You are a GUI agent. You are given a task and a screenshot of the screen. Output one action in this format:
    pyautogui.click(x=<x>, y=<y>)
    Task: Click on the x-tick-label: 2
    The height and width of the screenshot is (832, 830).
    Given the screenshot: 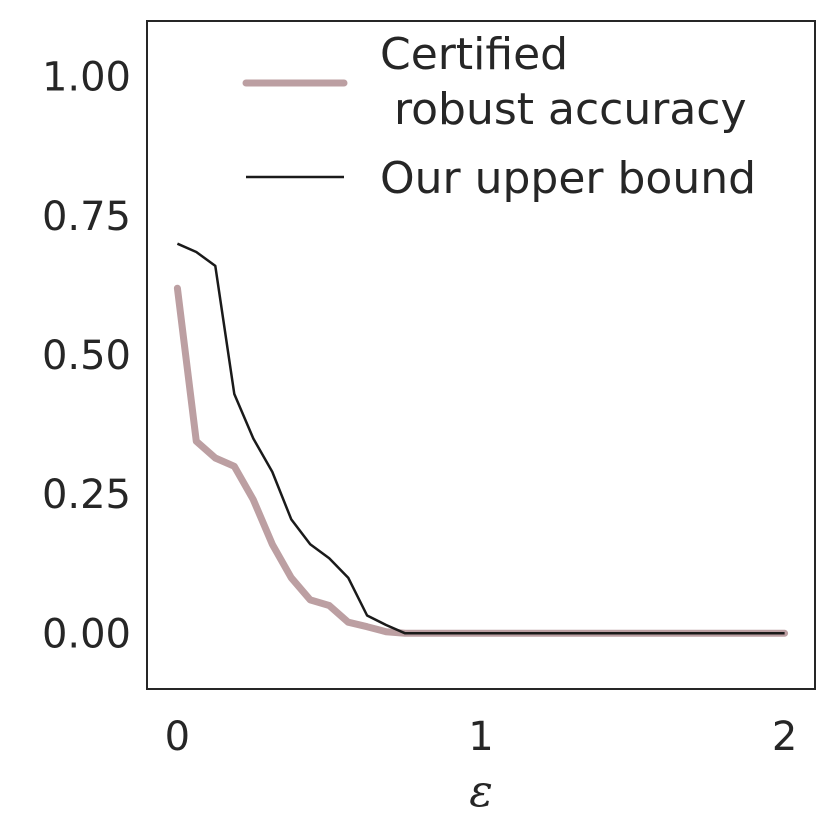 What is the action you would take?
    pyautogui.click(x=784, y=737)
    